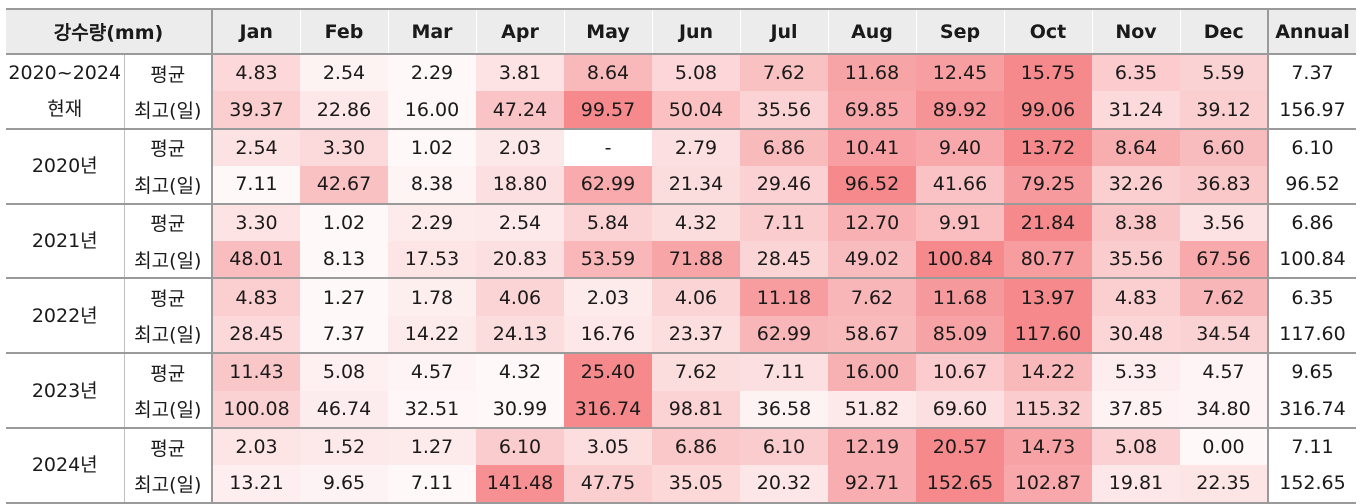 The width and height of the screenshot is (1362, 504). I want to click on month-header-jun: Jun, so click(695, 31).